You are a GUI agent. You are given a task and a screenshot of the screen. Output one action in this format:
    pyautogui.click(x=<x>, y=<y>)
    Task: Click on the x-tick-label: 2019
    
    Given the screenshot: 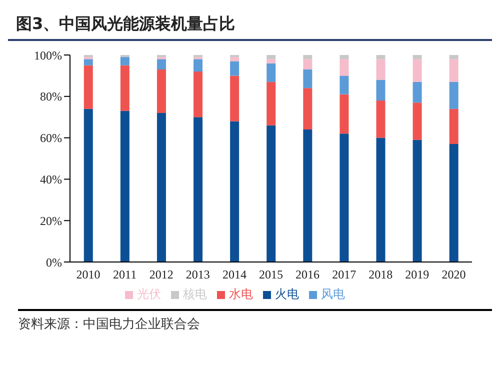 What is the action you would take?
    pyautogui.click(x=417, y=275)
    